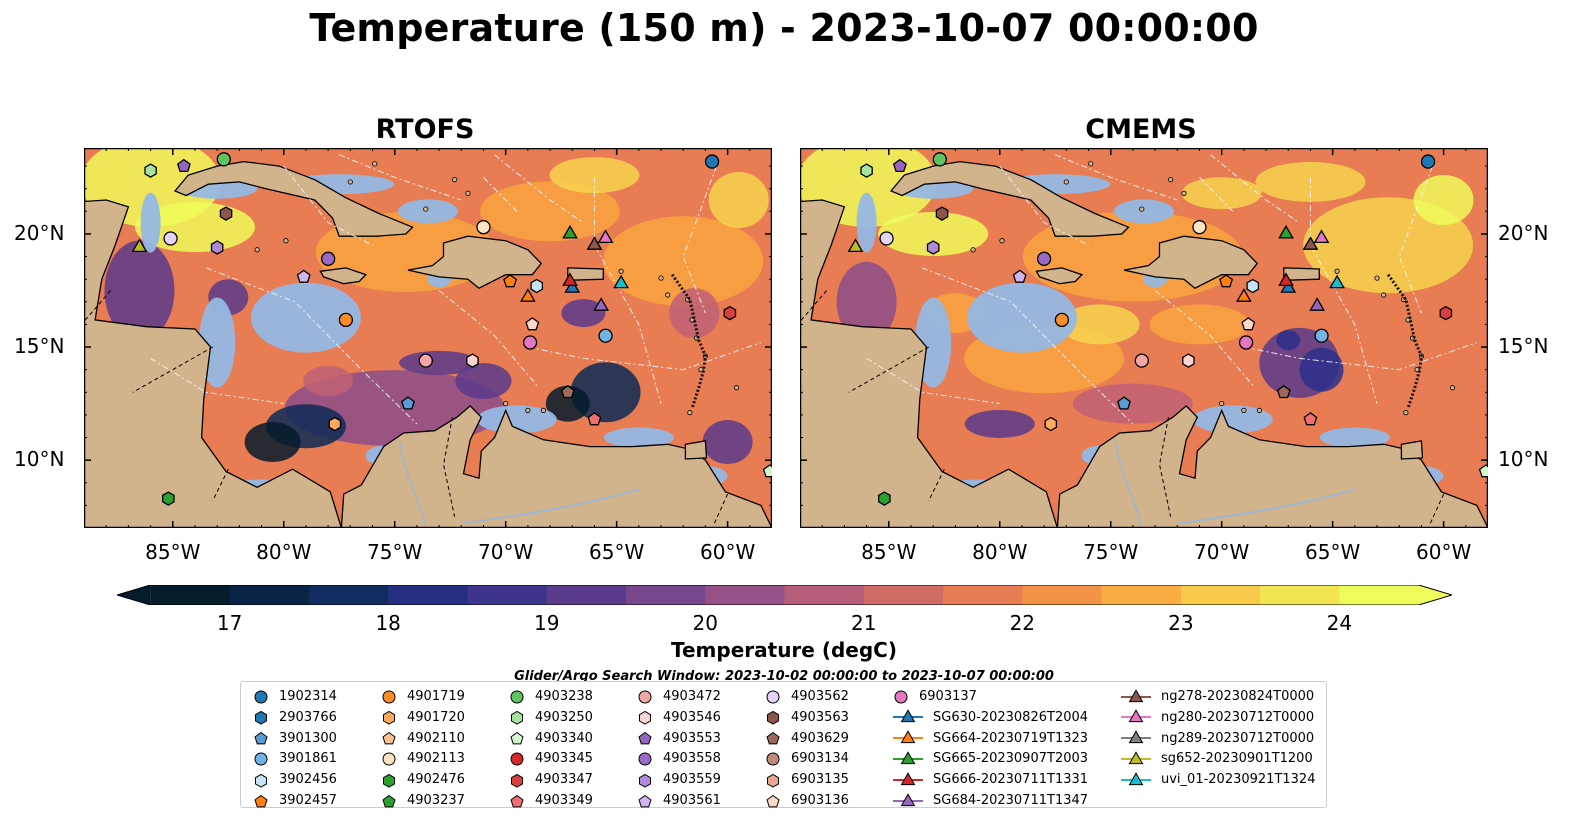 The height and width of the screenshot is (827, 1577). What do you see at coordinates (705, 623) in the screenshot?
I see `colorbar-tick-20: 20` at bounding box center [705, 623].